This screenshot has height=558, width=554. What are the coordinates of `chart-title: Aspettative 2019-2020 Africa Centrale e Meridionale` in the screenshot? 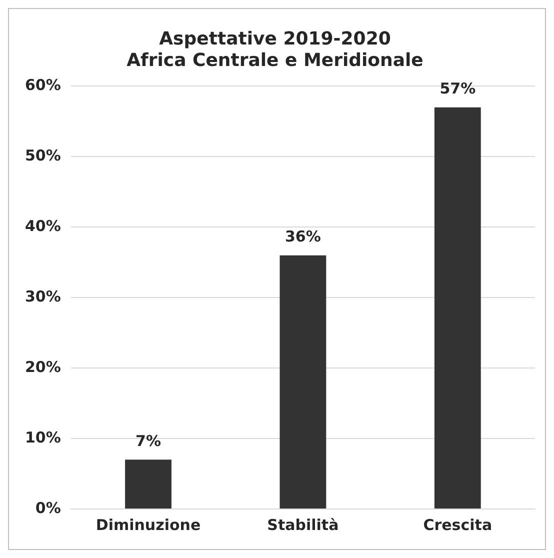 It's located at (275, 50).